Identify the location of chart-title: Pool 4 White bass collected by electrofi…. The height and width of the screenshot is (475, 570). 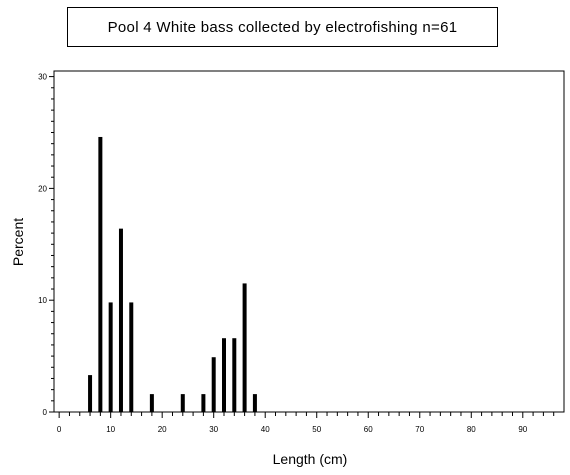
(282, 27).